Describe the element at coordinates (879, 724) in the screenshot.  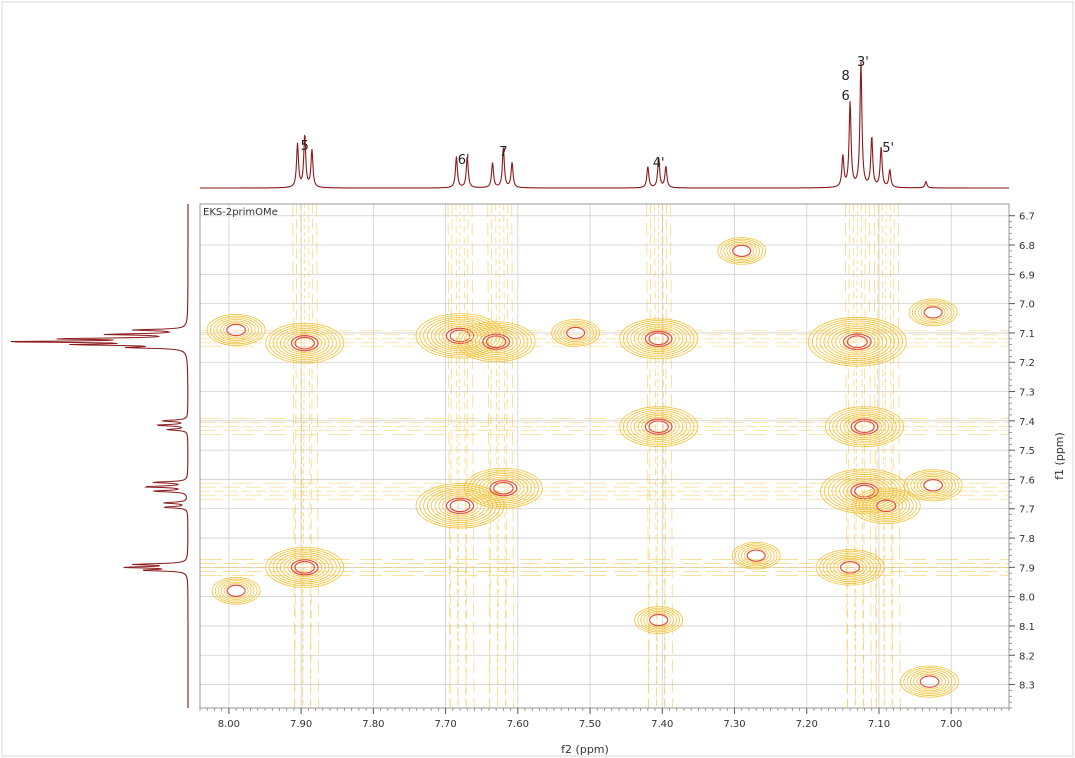
I see `x-tick-label: 7.10` at that location.